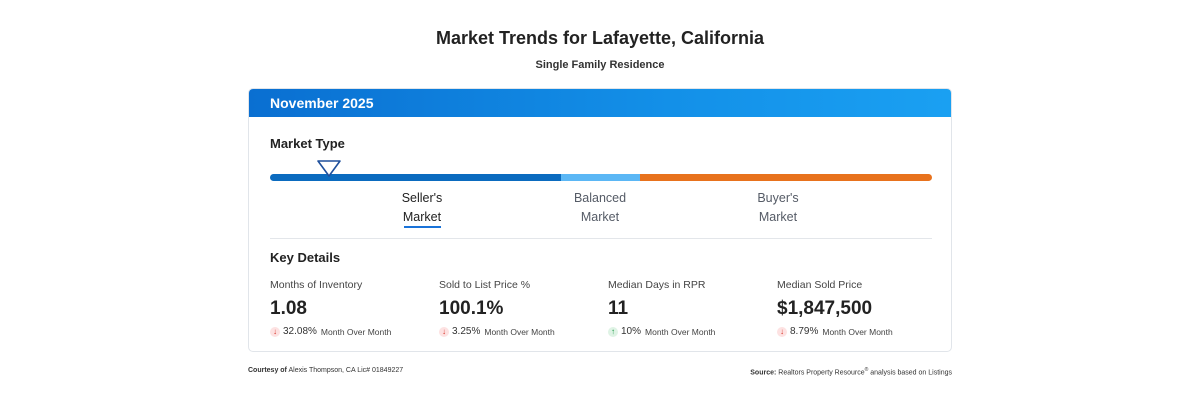 The height and width of the screenshot is (400, 1200). I want to click on courtesy-label: Courtesy of, so click(267, 370).